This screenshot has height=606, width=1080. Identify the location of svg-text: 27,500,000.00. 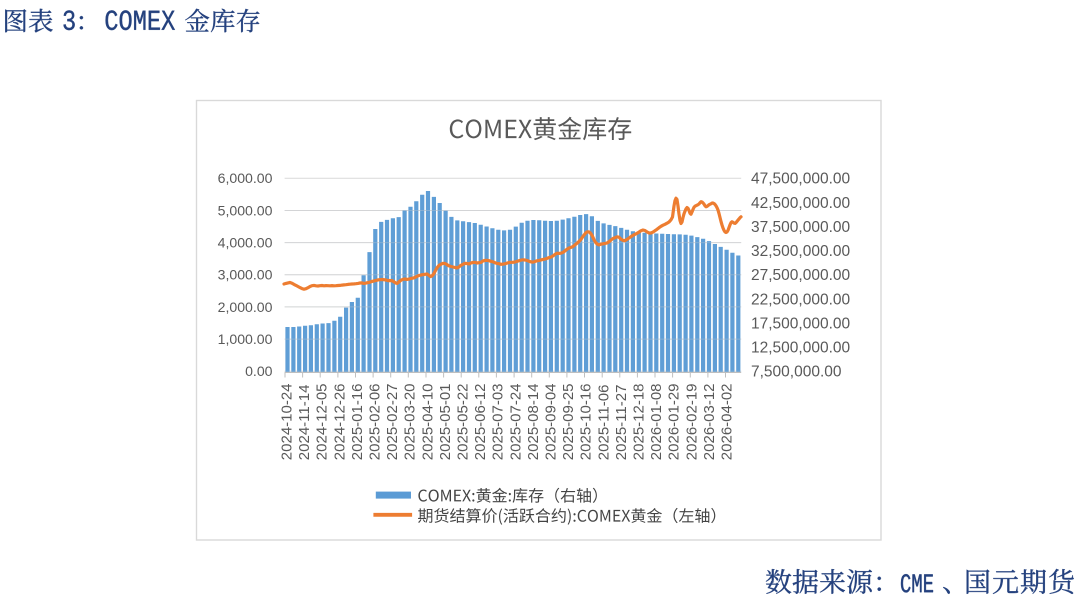
(801, 275).